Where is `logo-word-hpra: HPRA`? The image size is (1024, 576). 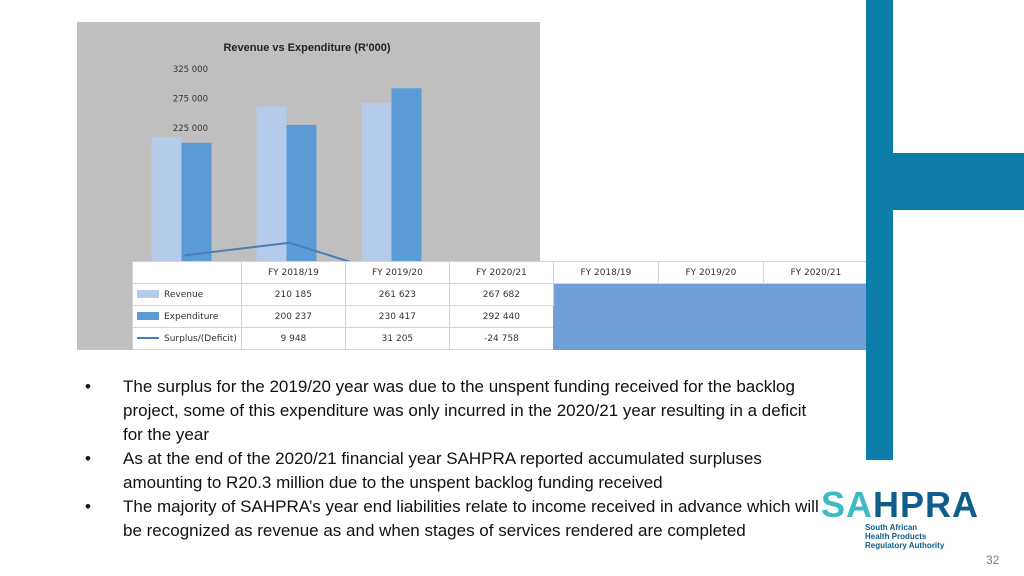 logo-word-hpra: HPRA is located at coordinates (926, 504).